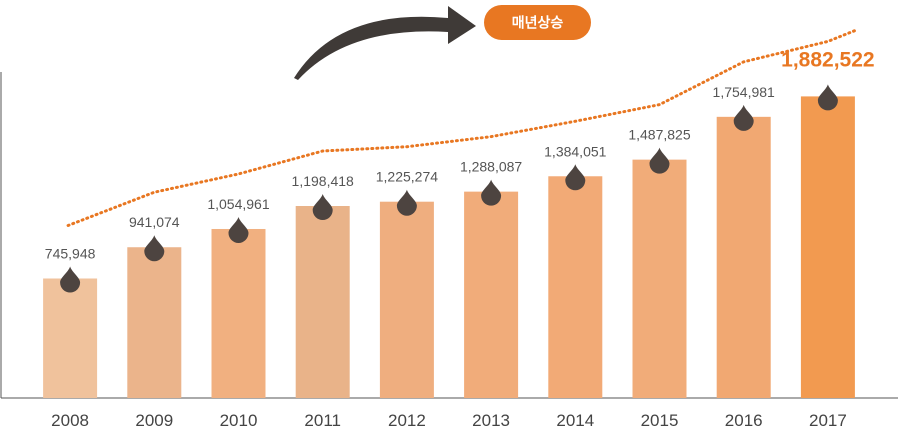 This screenshot has width=898, height=429. I want to click on year-label-2010: 2010, so click(239, 420).